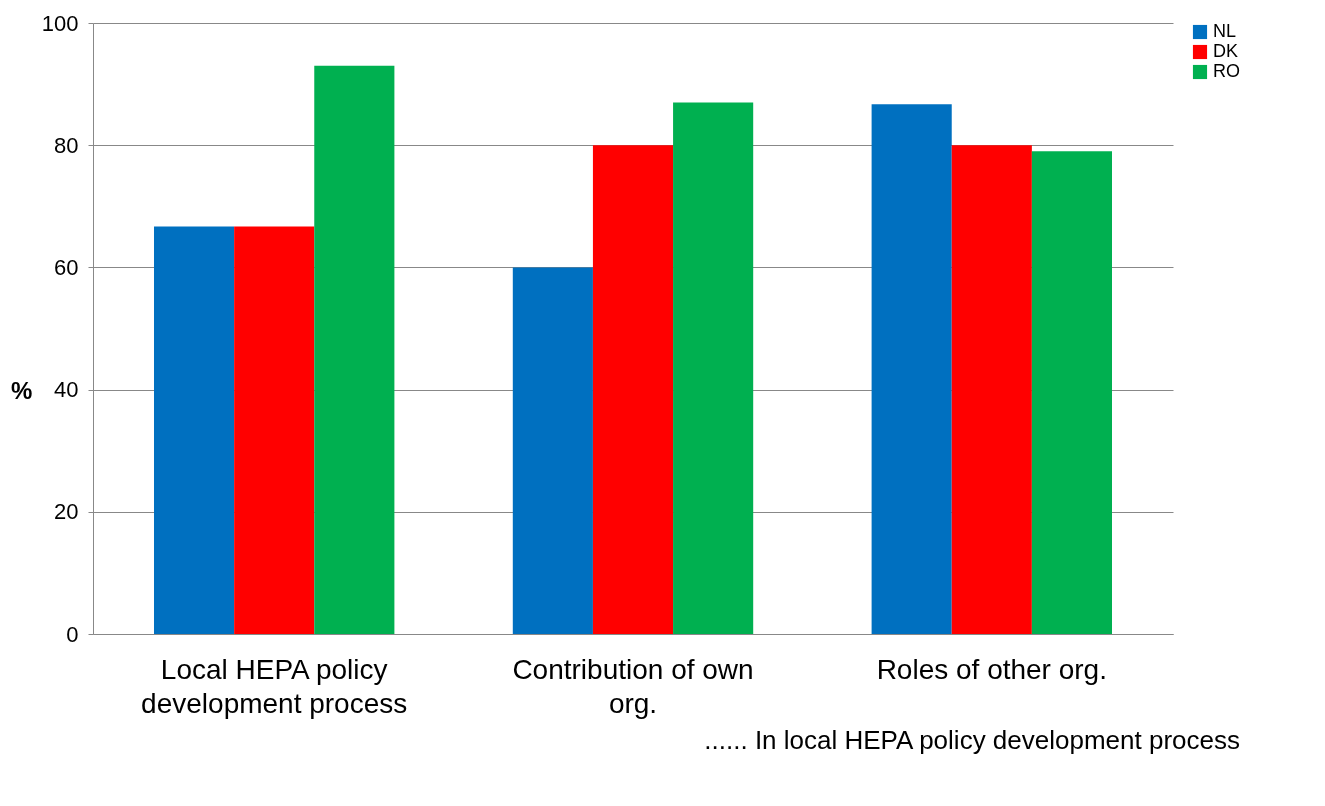 The image size is (1325, 806). I want to click on y-tick-label: 100, so click(60, 23).